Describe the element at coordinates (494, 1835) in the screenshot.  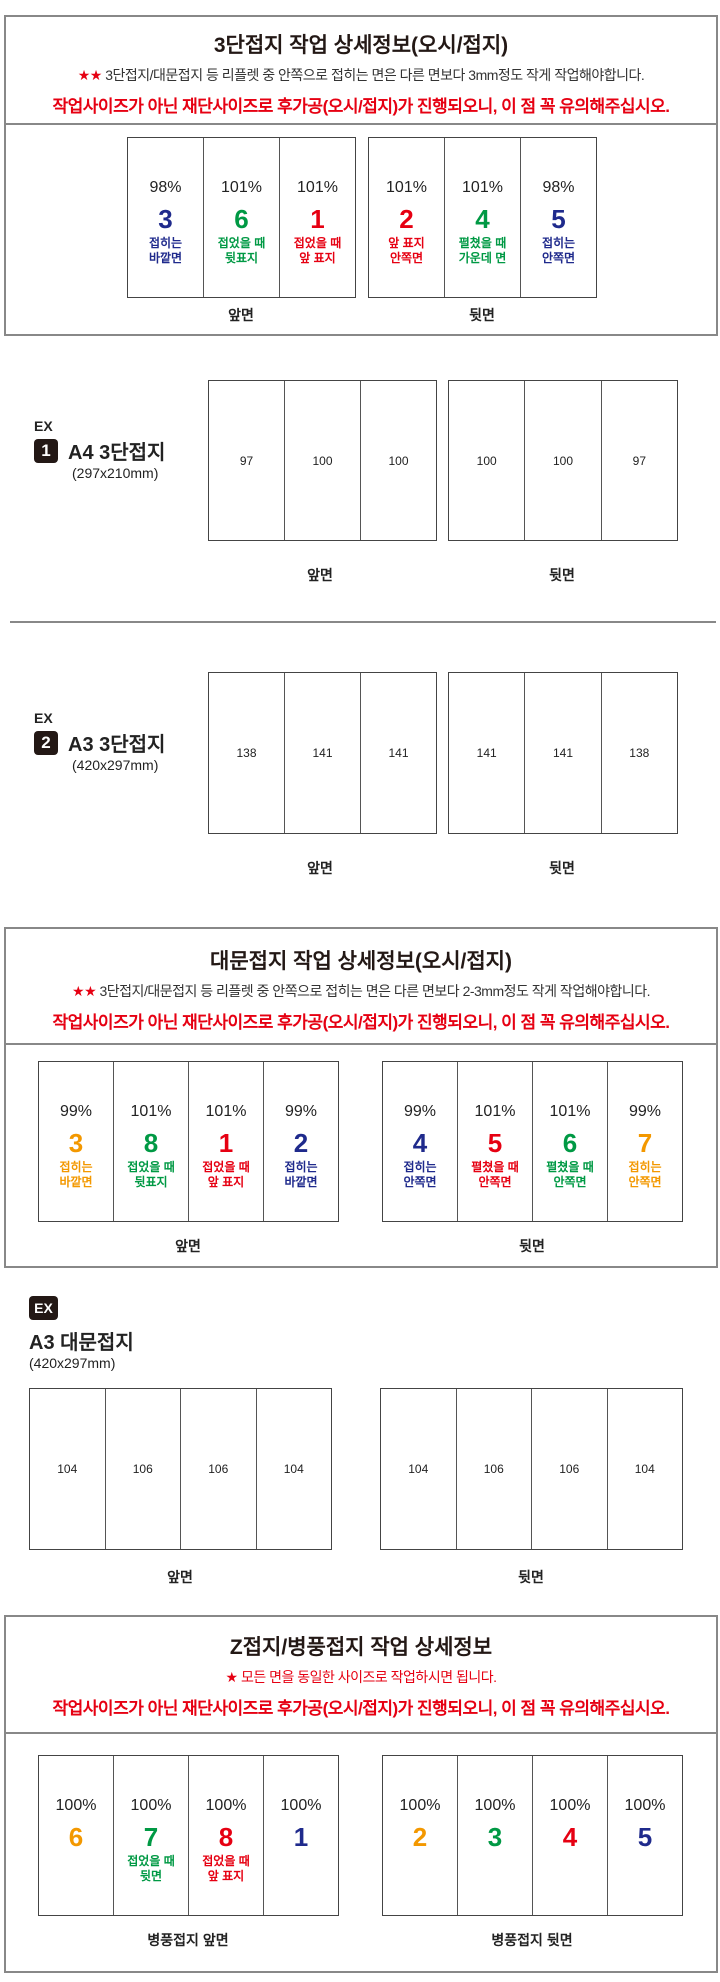
I see `fold-face: 100% 3` at that location.